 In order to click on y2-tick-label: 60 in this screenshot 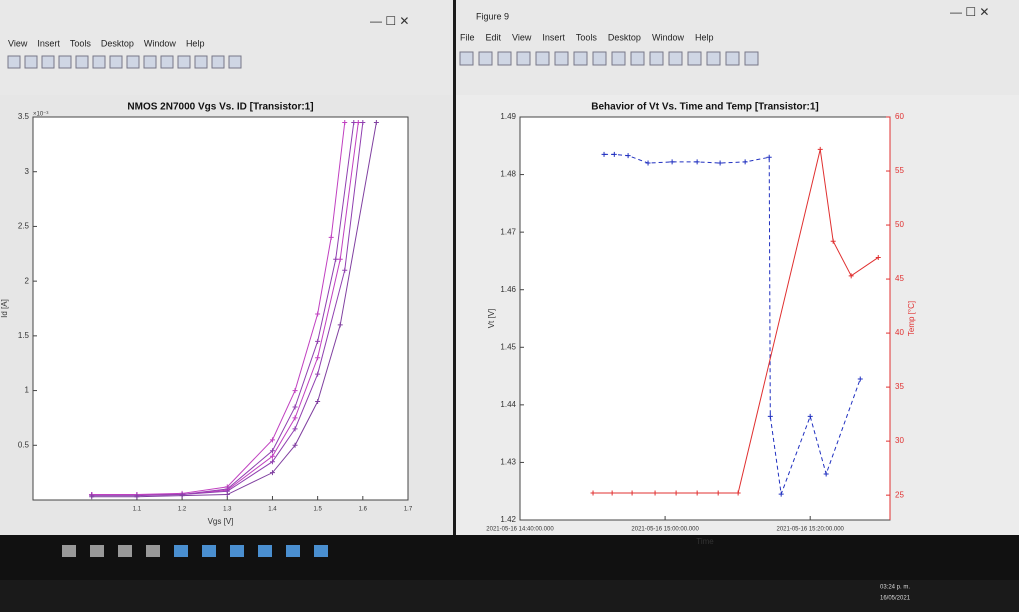, I will do `click(899, 116)`.